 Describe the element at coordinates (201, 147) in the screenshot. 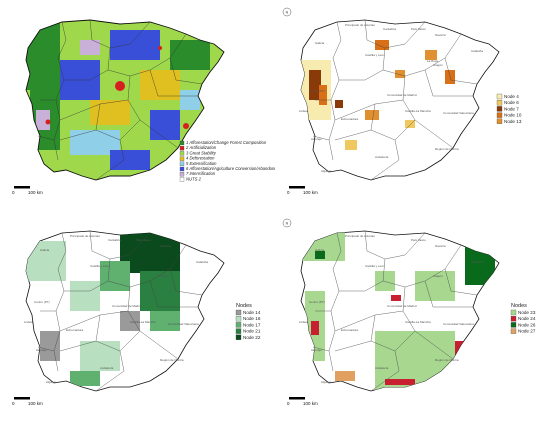

I see `legend-label: 2 Artificialization` at that location.